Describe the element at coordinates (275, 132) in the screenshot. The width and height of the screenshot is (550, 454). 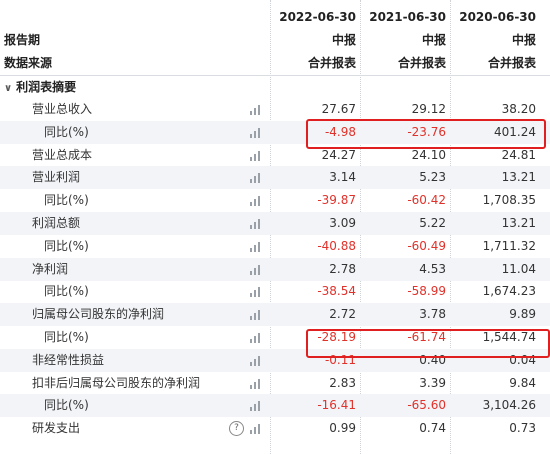
I see `table-row: 同比(%) -4.98 -23.76 401.24` at that location.